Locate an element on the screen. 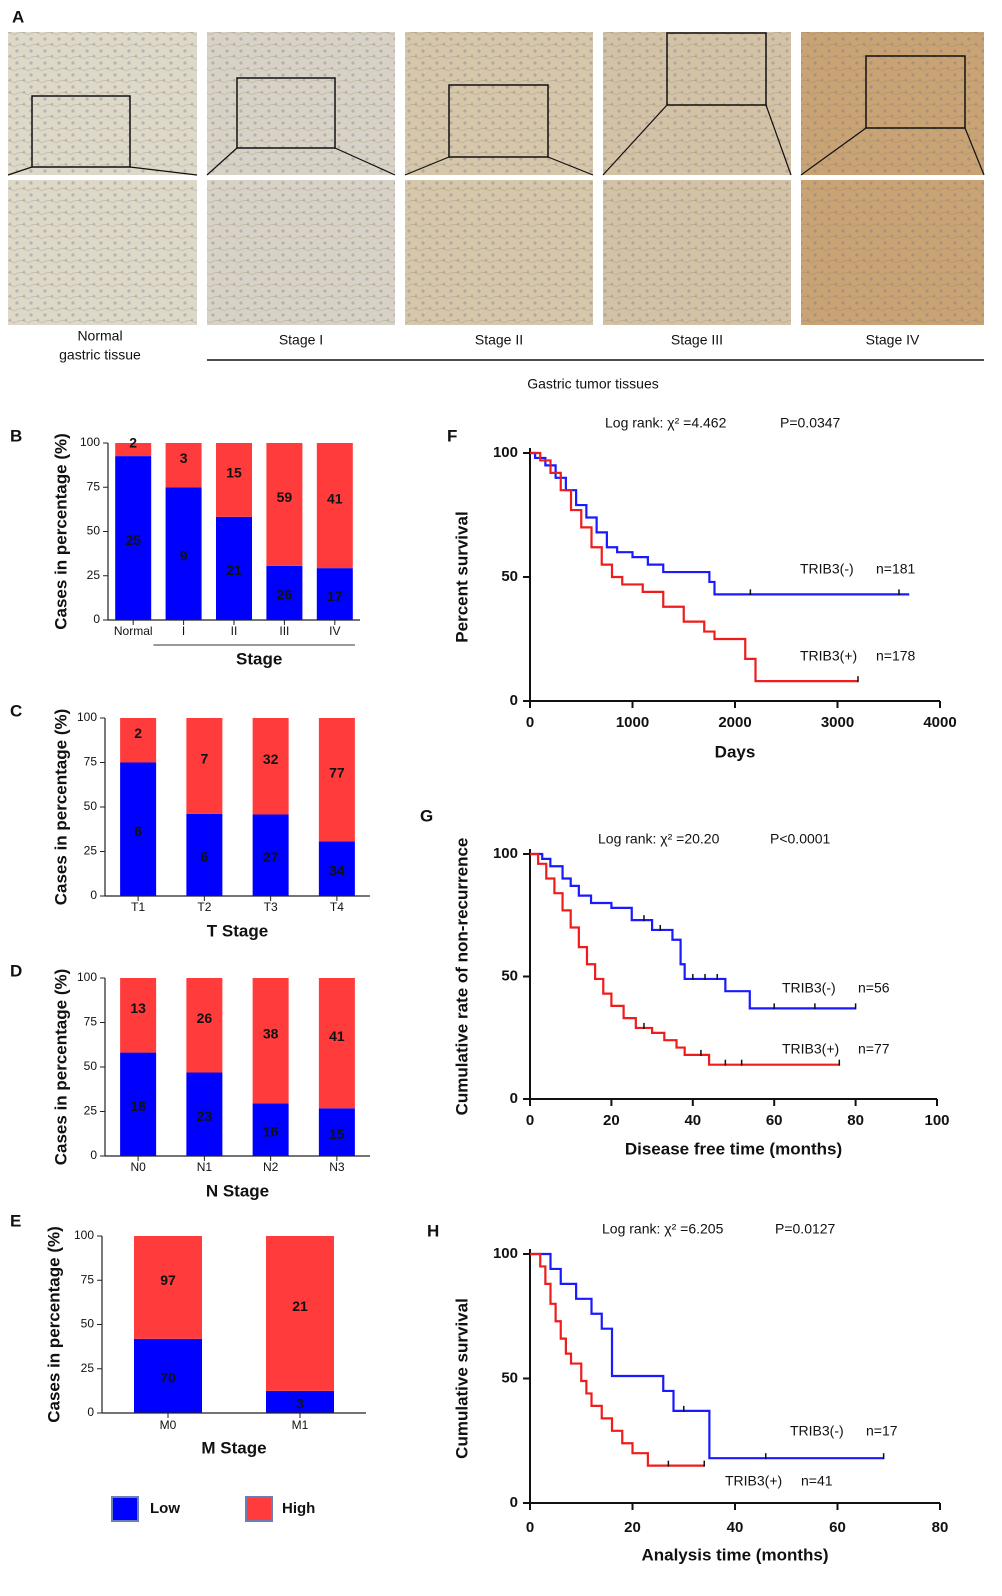  x-tick-label: T2 is located at coordinates (204, 907).